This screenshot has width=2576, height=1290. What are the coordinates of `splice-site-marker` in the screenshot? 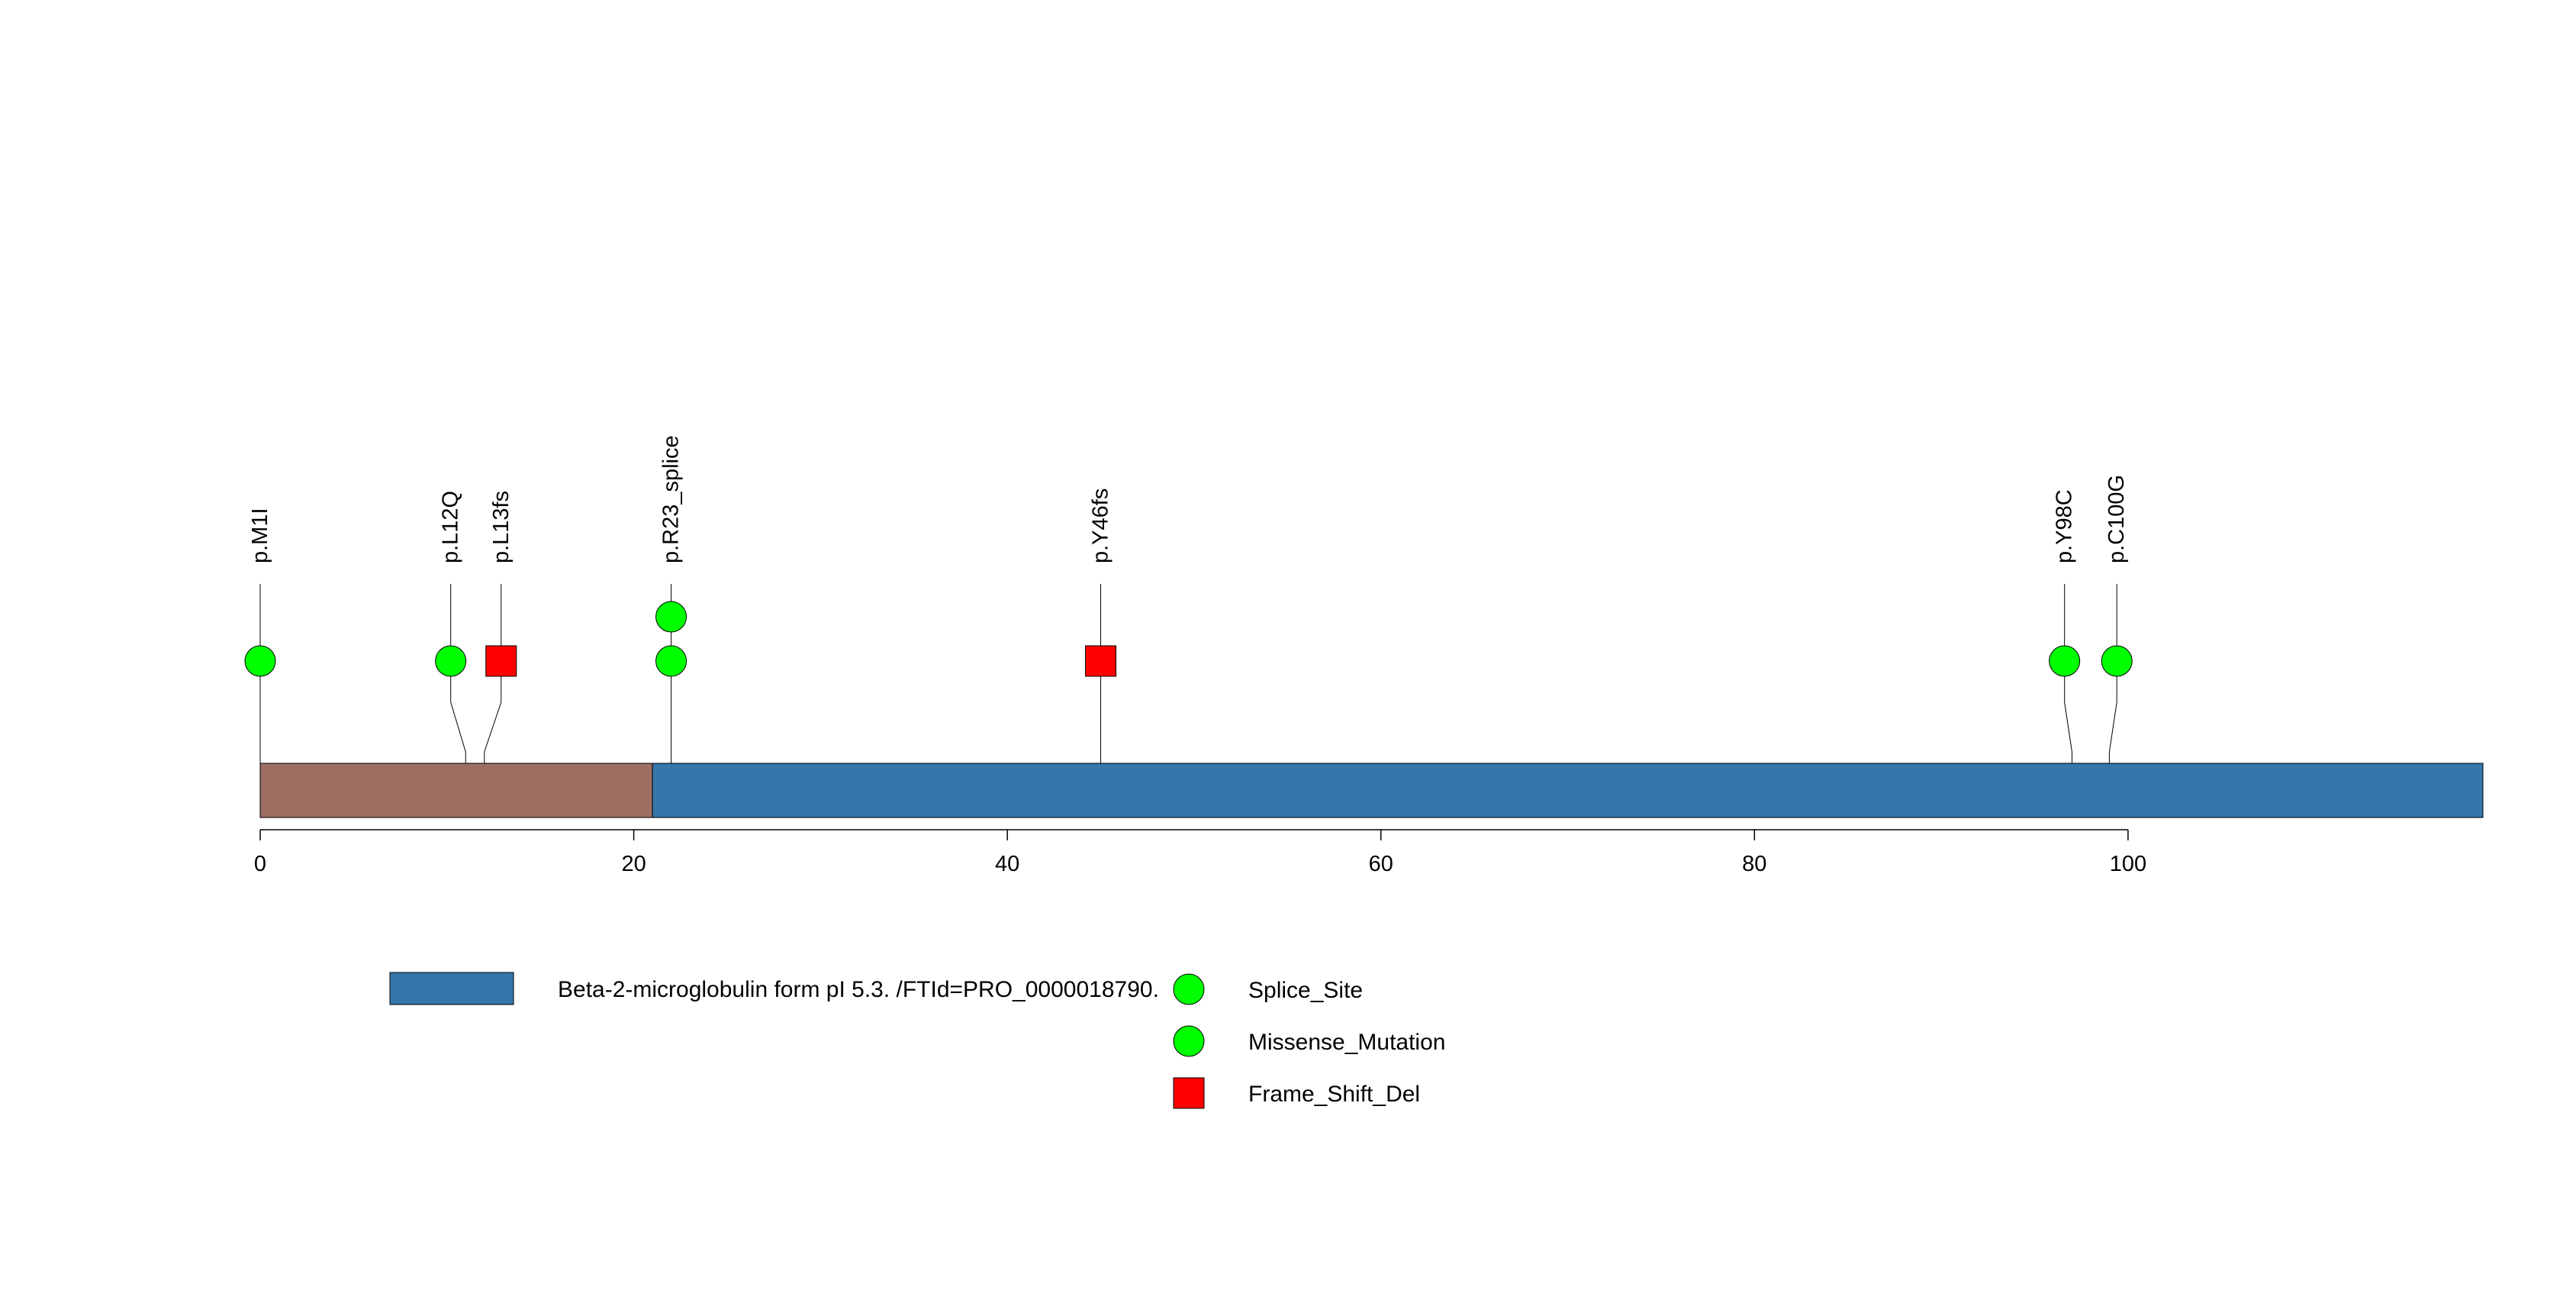 It's located at (671, 617).